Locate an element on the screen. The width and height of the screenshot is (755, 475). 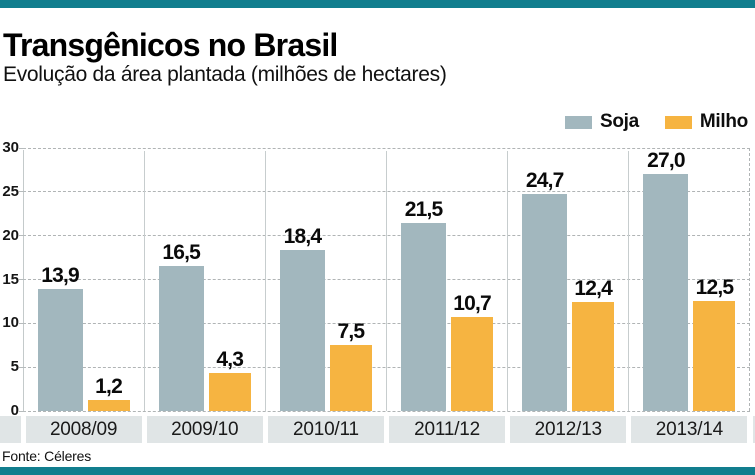
bar-value-label: 21,5 is located at coordinates (423, 209).